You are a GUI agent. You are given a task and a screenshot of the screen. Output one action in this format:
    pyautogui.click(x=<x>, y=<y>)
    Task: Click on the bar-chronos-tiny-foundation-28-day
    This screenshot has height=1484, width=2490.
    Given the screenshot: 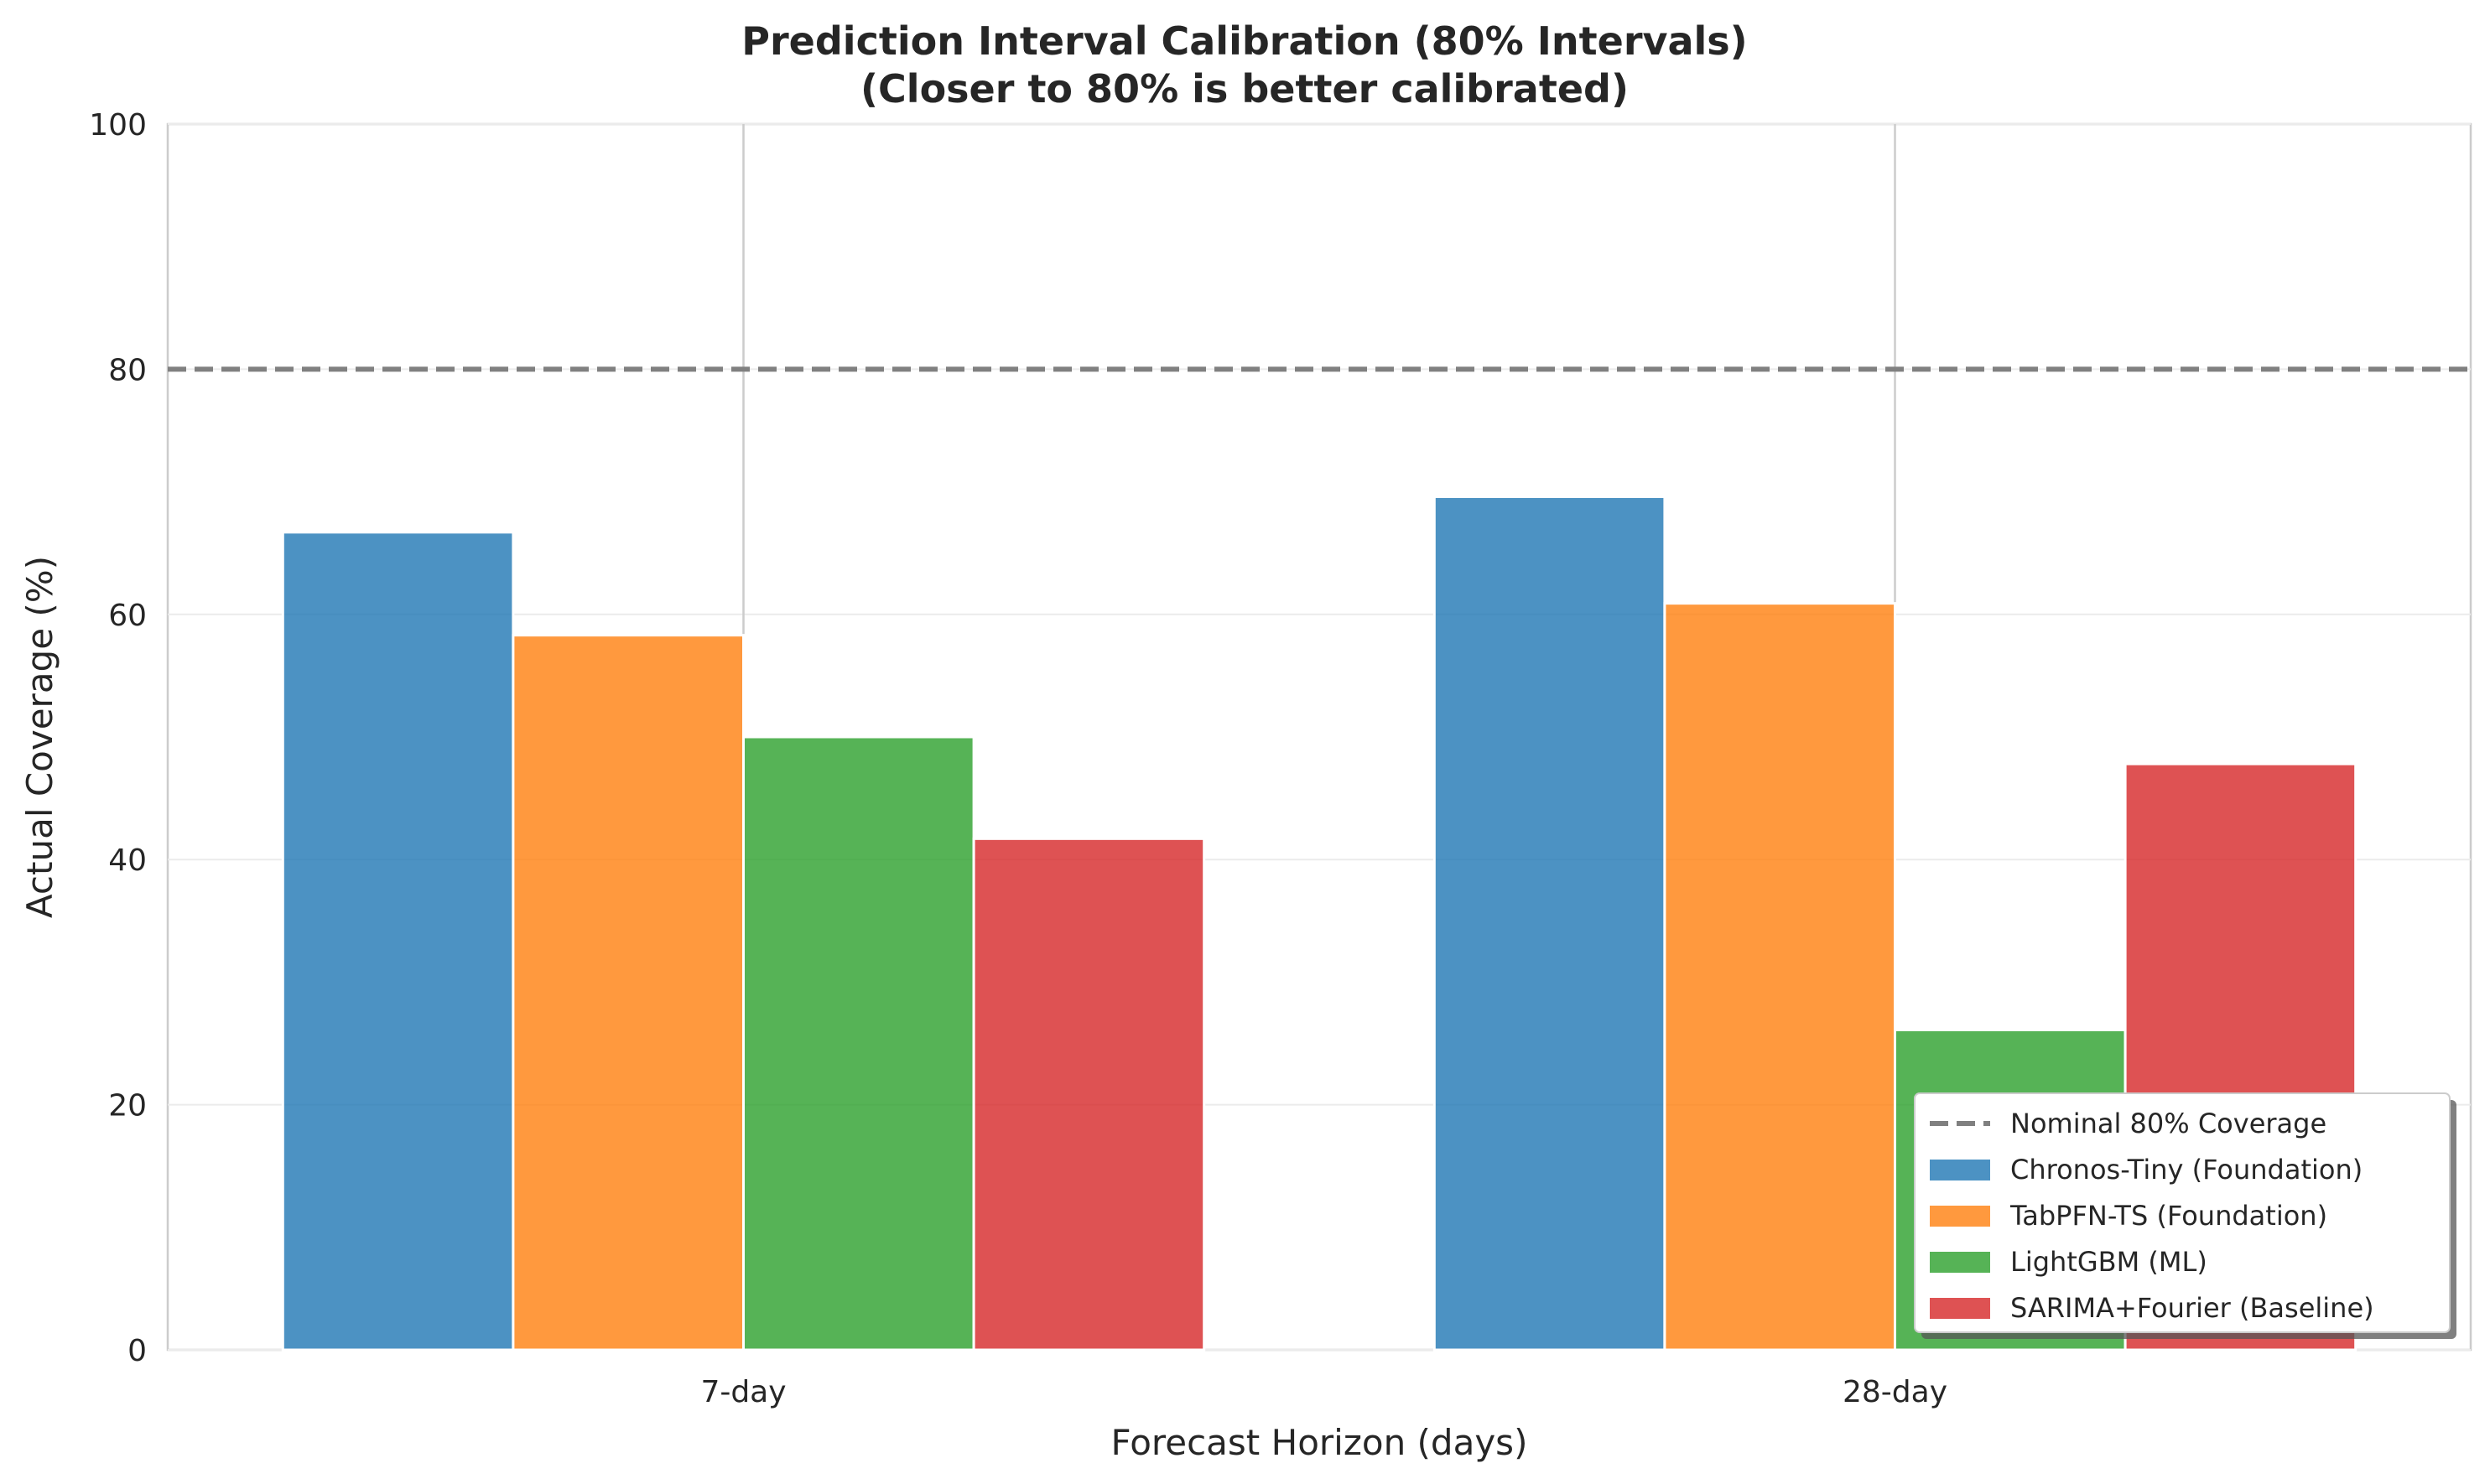 What is the action you would take?
    pyautogui.click(x=1549, y=923)
    